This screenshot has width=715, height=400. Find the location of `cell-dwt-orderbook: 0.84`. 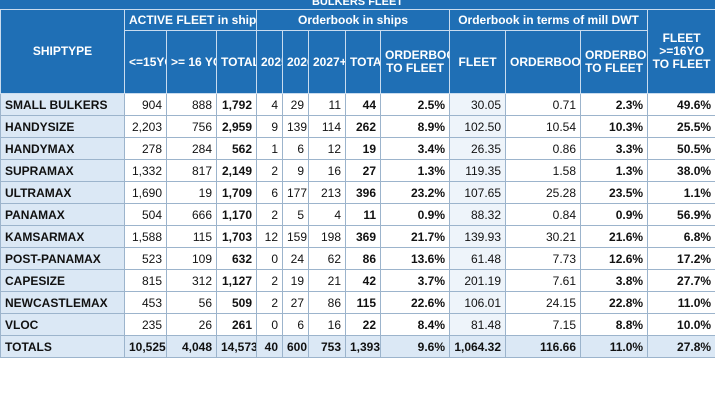

cell-dwt-orderbook: 0.84 is located at coordinates (543, 214).